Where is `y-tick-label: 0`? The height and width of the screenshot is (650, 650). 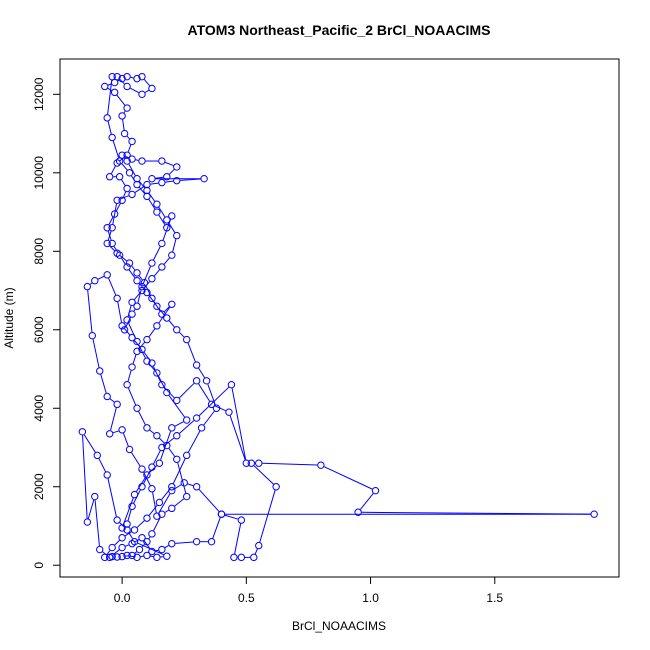
y-tick-label: 0 is located at coordinates (39, 565).